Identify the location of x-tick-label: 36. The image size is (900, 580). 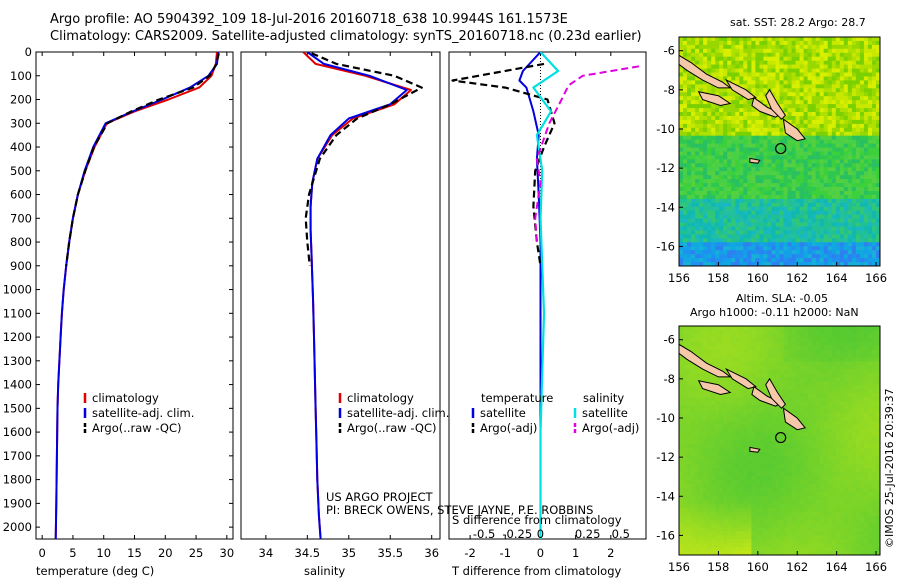
(431, 553).